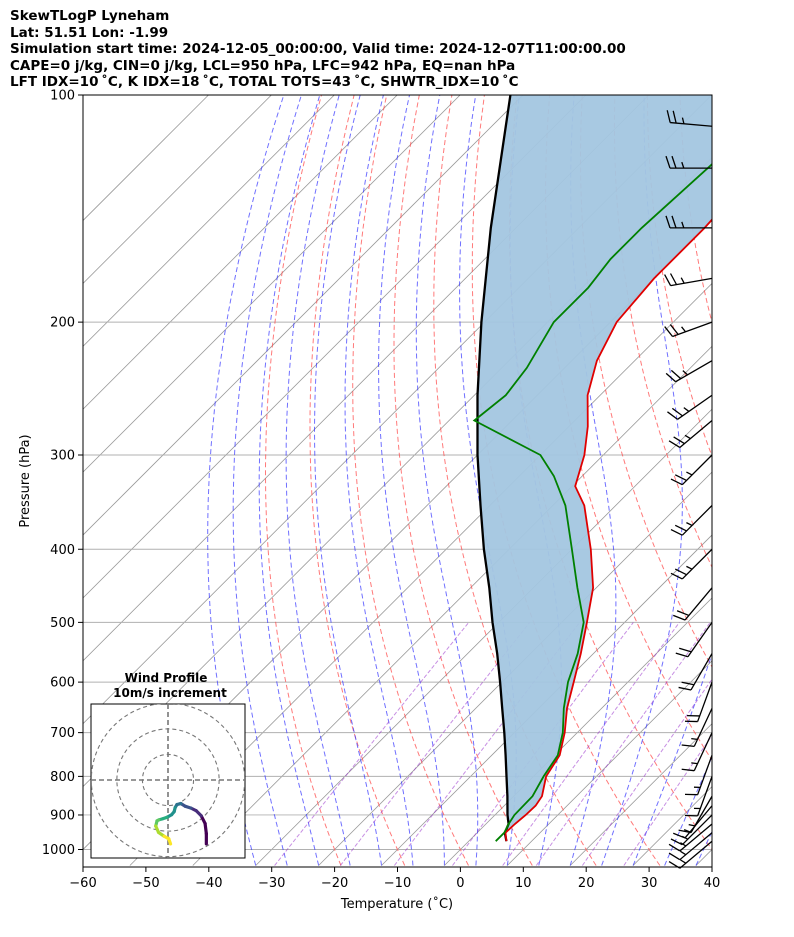  What do you see at coordinates (62, 455) in the screenshot?
I see `y-tick-label: 300` at bounding box center [62, 455].